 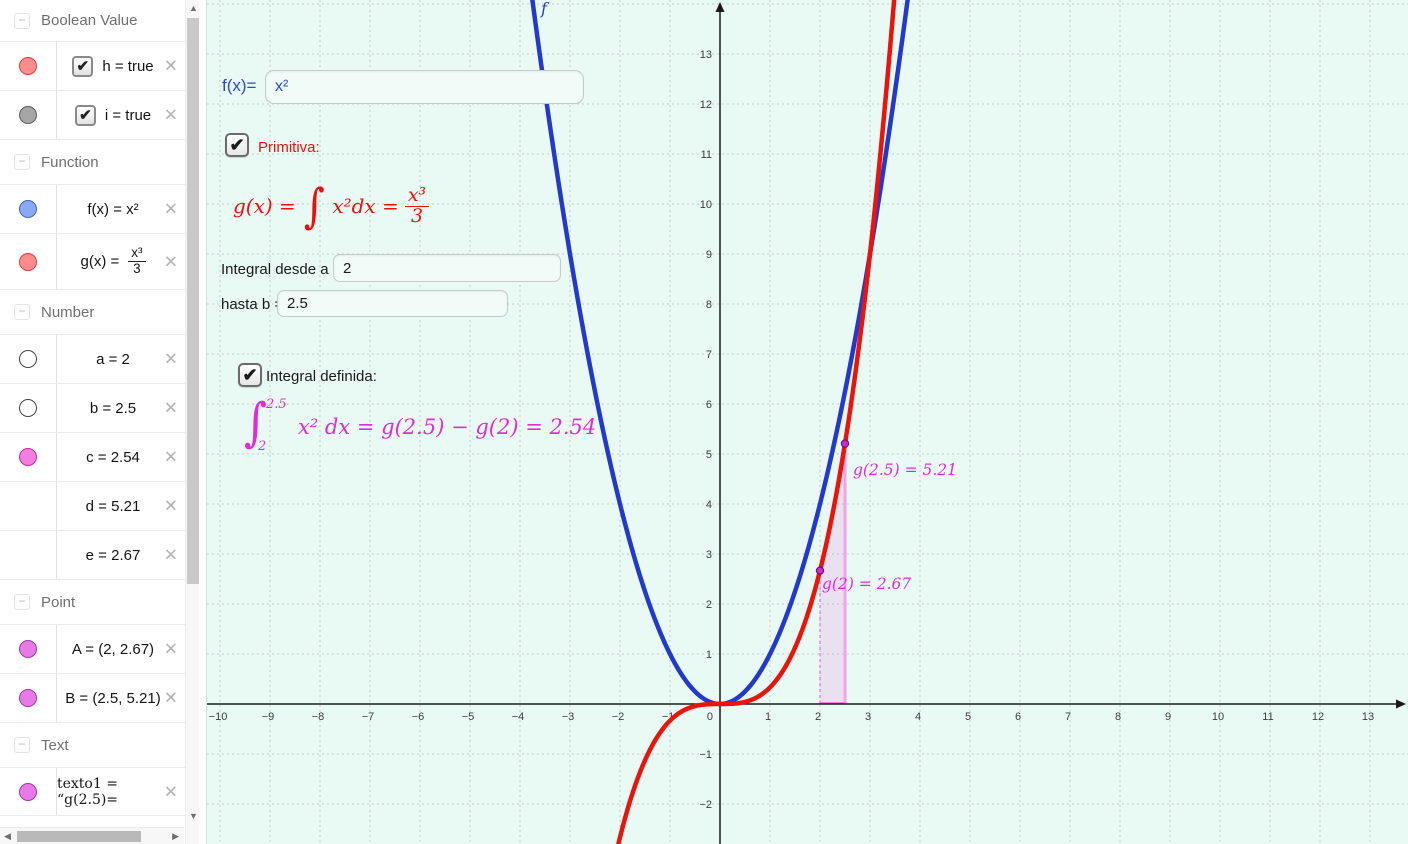 What do you see at coordinates (331, 206) in the screenshot?
I see `primitive-formula: g(x) = ∫ x²dx = x³ 3` at bounding box center [331, 206].